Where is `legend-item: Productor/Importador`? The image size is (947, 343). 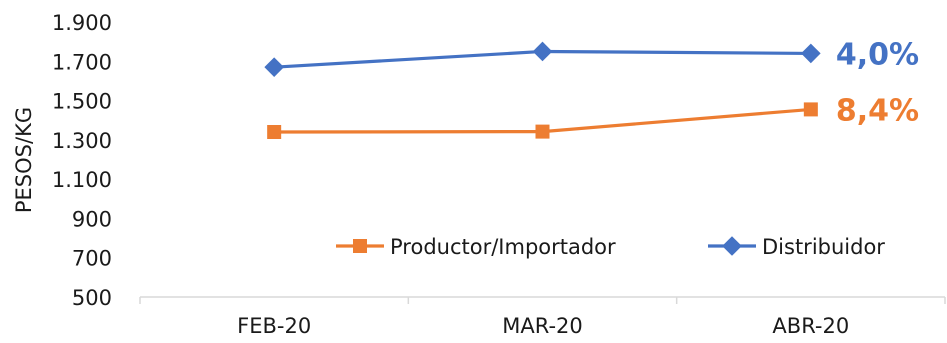 legend-item: Productor/Importador is located at coordinates (476, 247).